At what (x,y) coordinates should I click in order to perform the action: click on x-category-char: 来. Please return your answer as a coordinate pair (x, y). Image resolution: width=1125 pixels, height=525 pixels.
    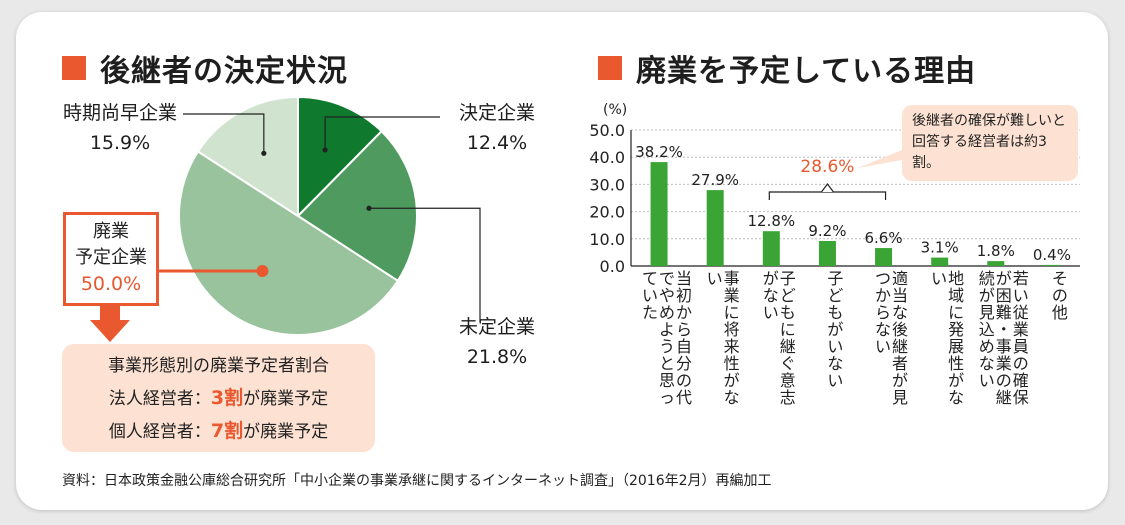
    Looking at the image, I should click on (732, 346).